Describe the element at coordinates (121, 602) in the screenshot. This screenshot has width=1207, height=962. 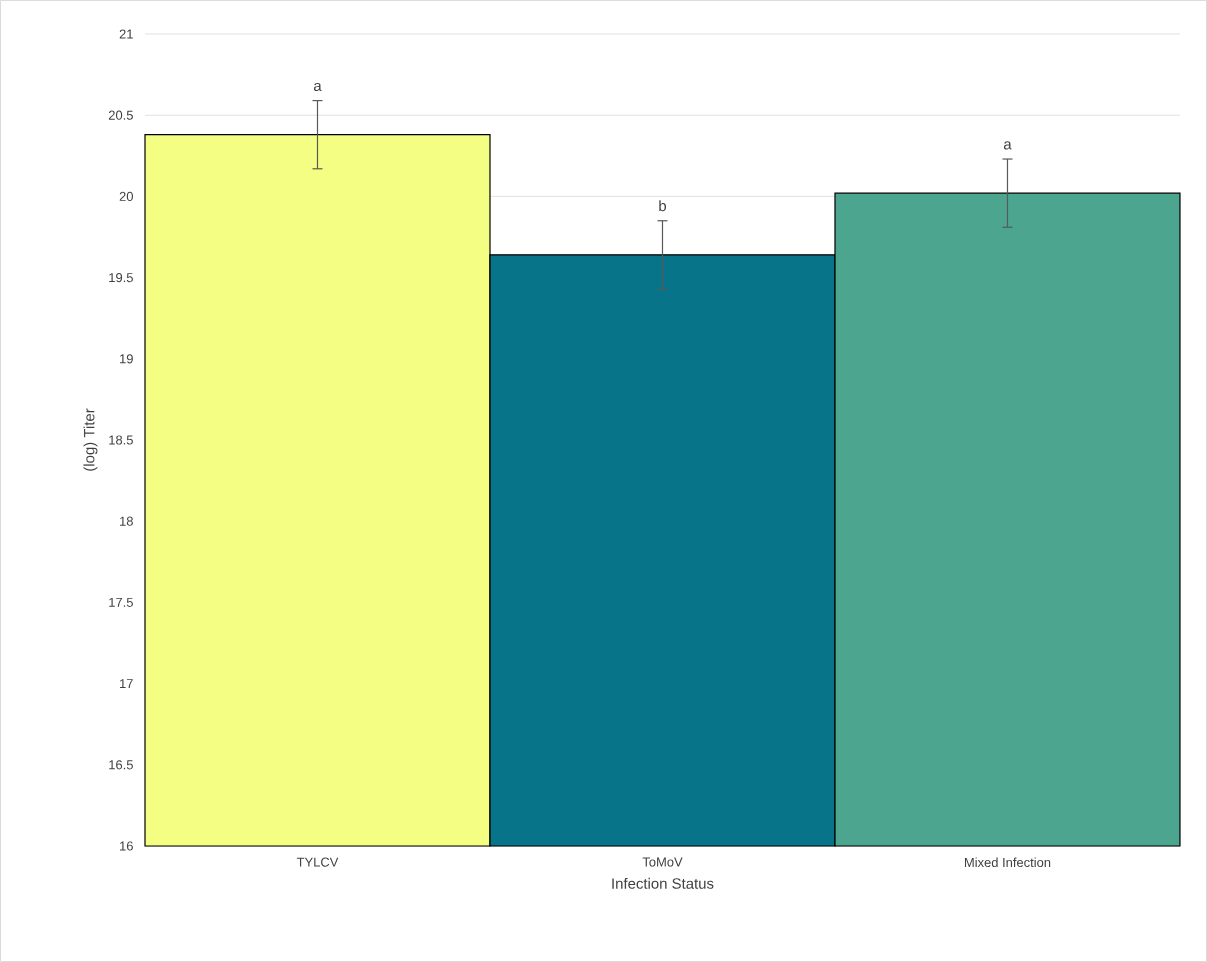
I see `y-tick-label: 17.5` at that location.